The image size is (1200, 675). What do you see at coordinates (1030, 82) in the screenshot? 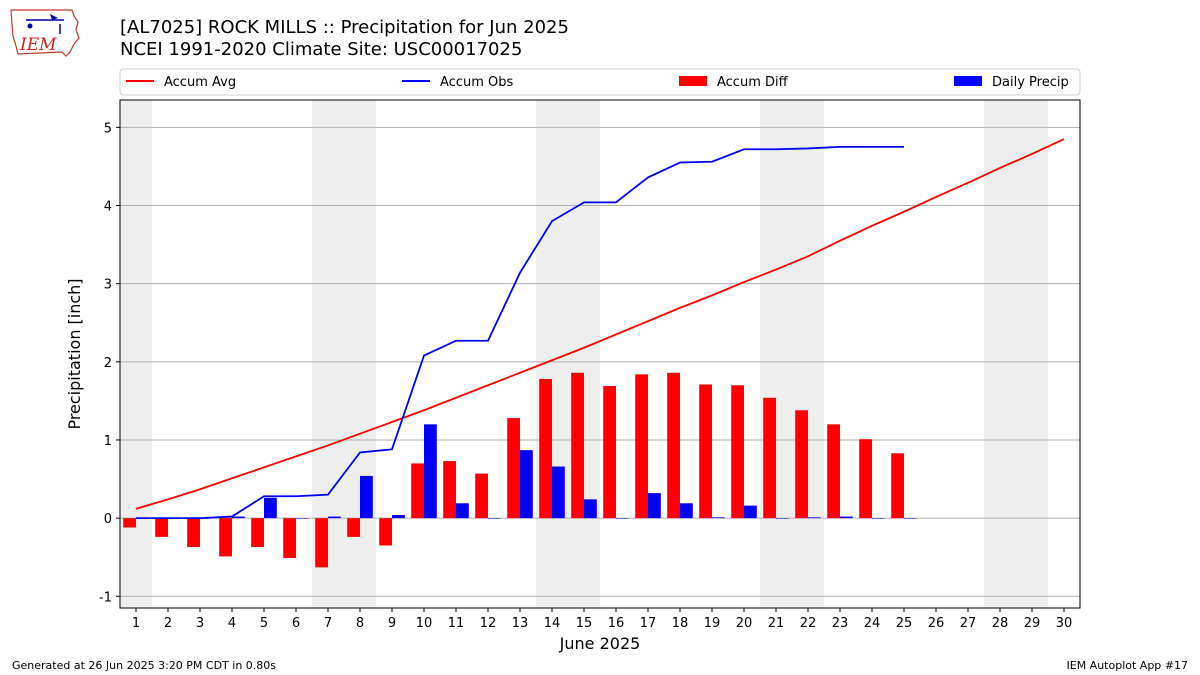
I see `legend-label-daily-precip: Daily Precip` at bounding box center [1030, 82].